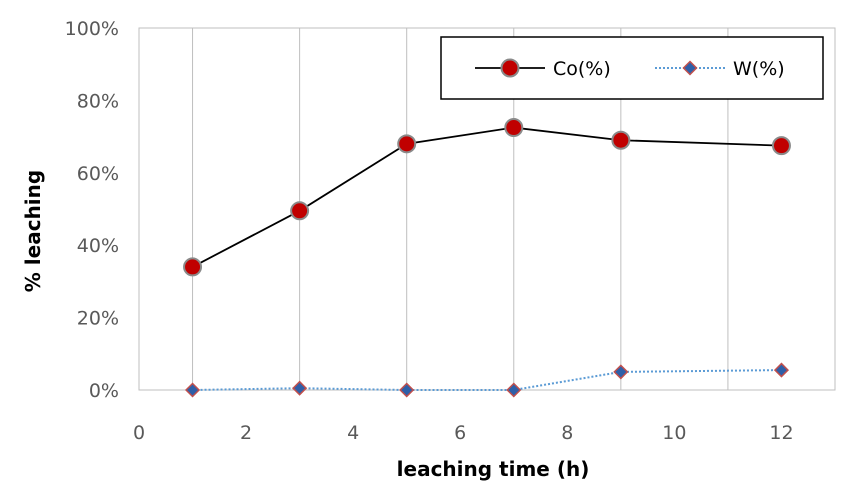  Describe the element at coordinates (246, 433) in the screenshot. I see `x-tick-label: 2` at that location.